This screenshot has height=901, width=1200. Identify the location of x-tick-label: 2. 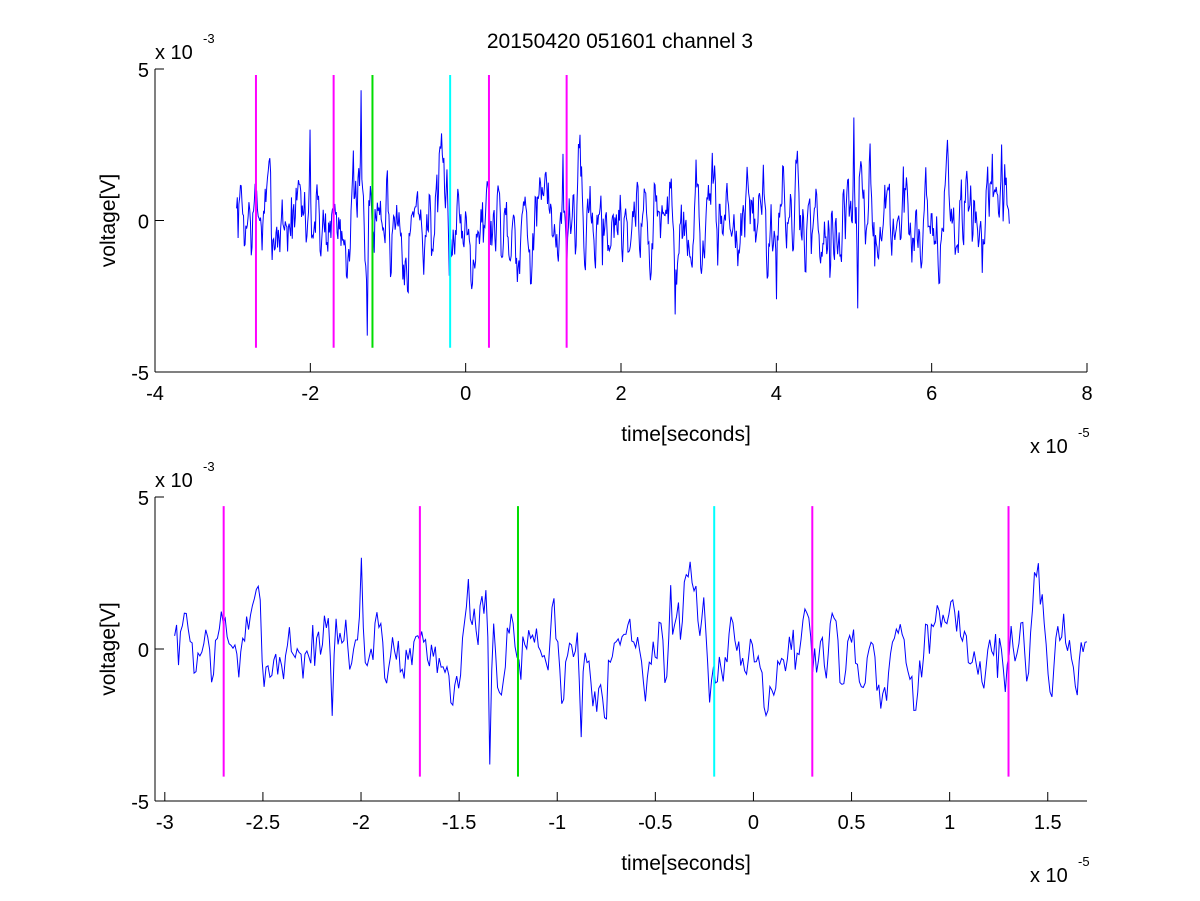
(620, 394).